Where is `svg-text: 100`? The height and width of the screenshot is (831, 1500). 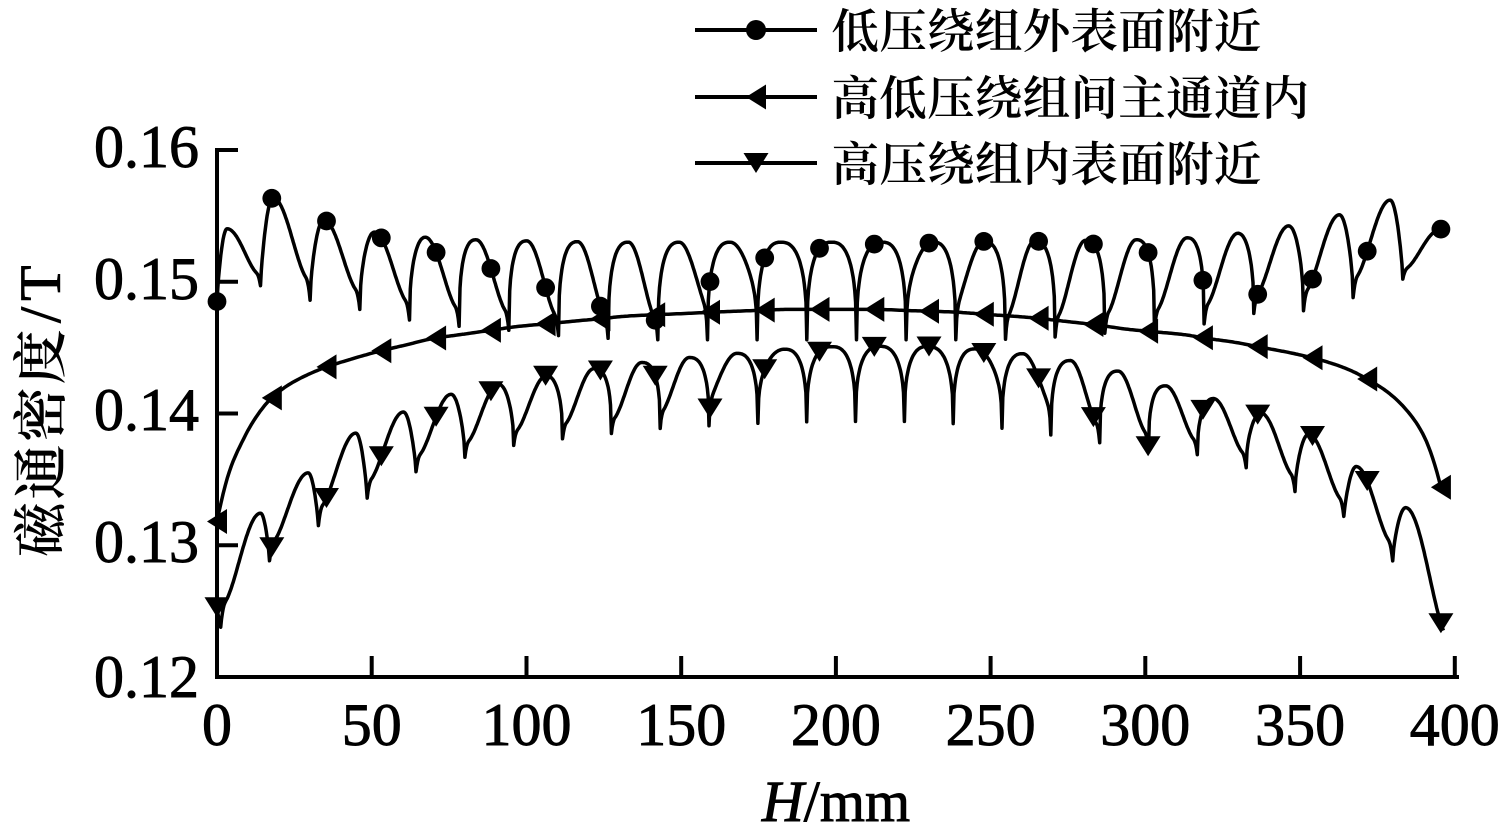 svg-text: 100 is located at coordinates (527, 725).